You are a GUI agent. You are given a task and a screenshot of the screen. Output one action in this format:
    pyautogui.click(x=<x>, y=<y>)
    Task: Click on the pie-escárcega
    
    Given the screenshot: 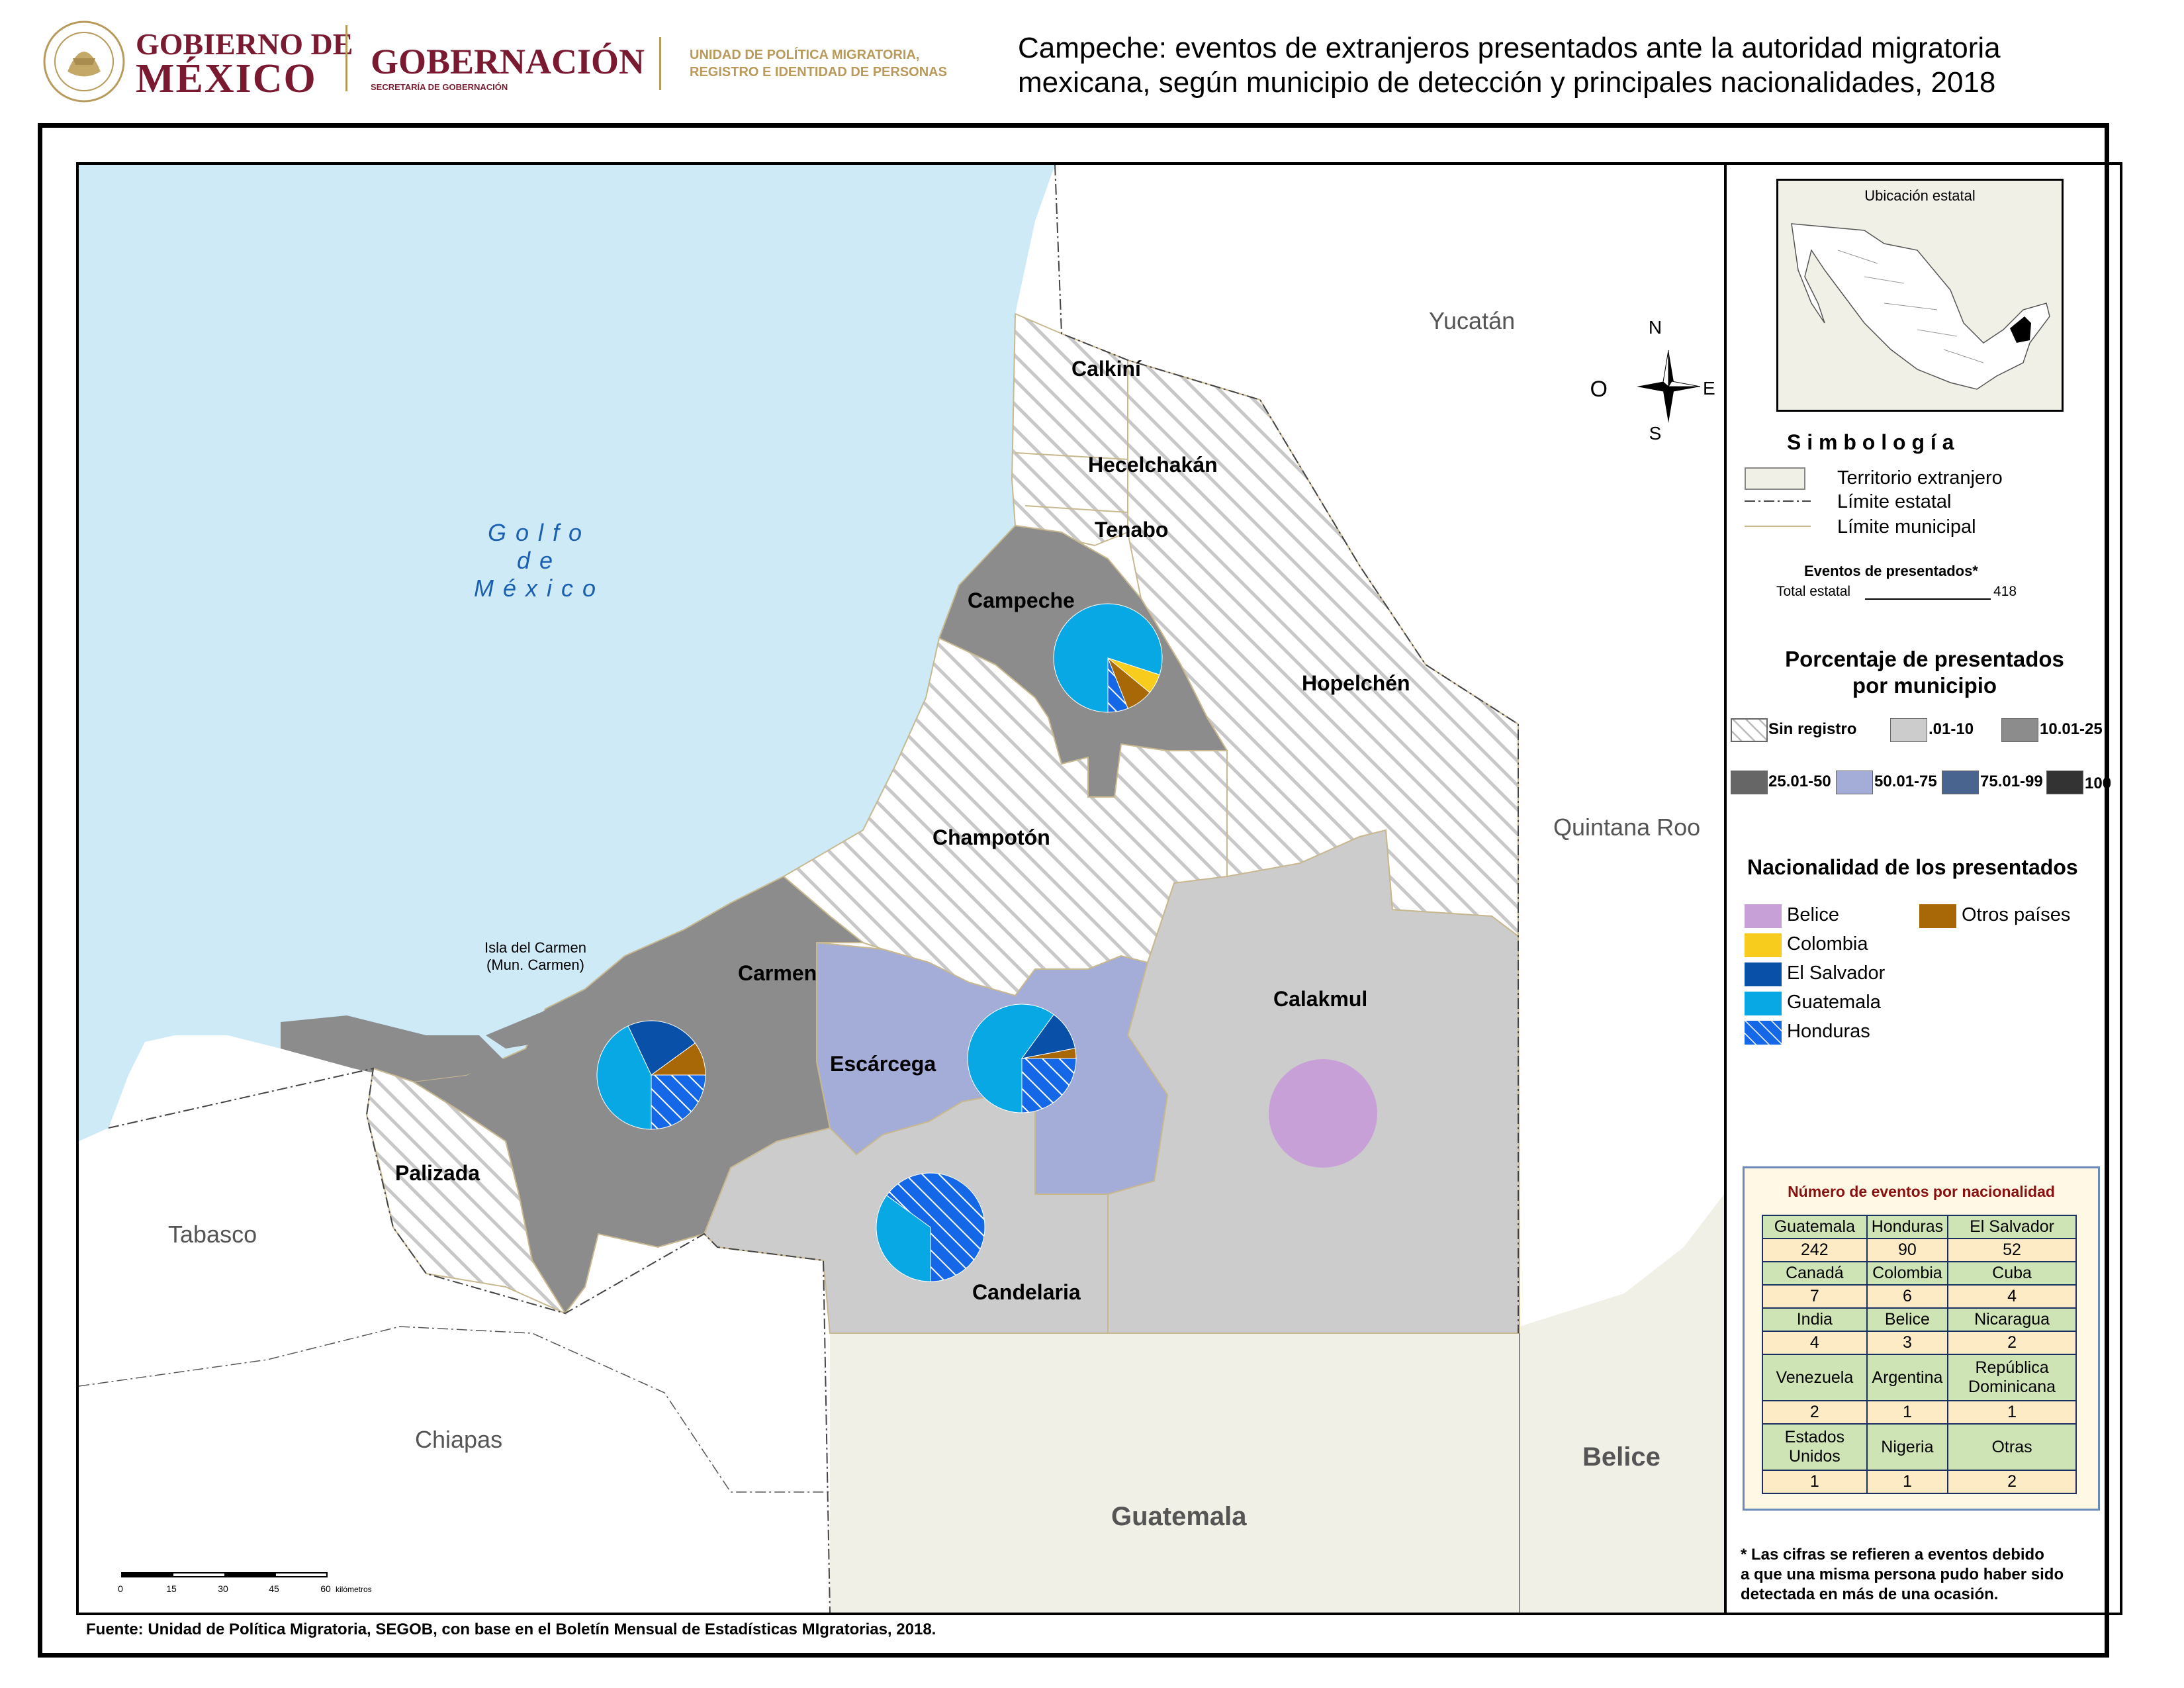 What is the action you would take?
    pyautogui.click(x=1022, y=1058)
    